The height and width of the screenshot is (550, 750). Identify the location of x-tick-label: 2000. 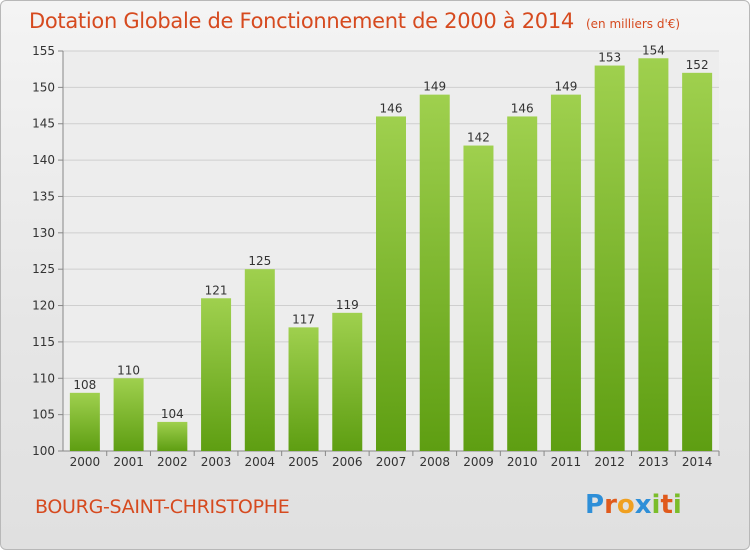
(85, 462).